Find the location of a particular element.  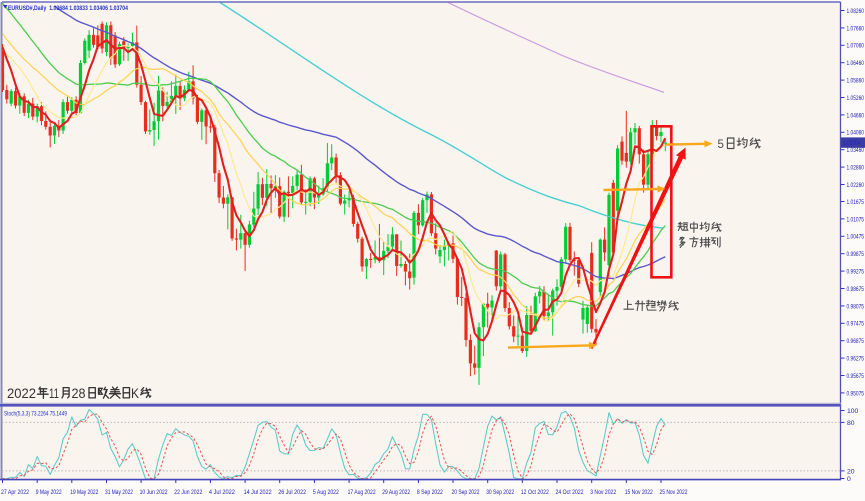

svg-text: 5 is located at coordinates (721, 145).